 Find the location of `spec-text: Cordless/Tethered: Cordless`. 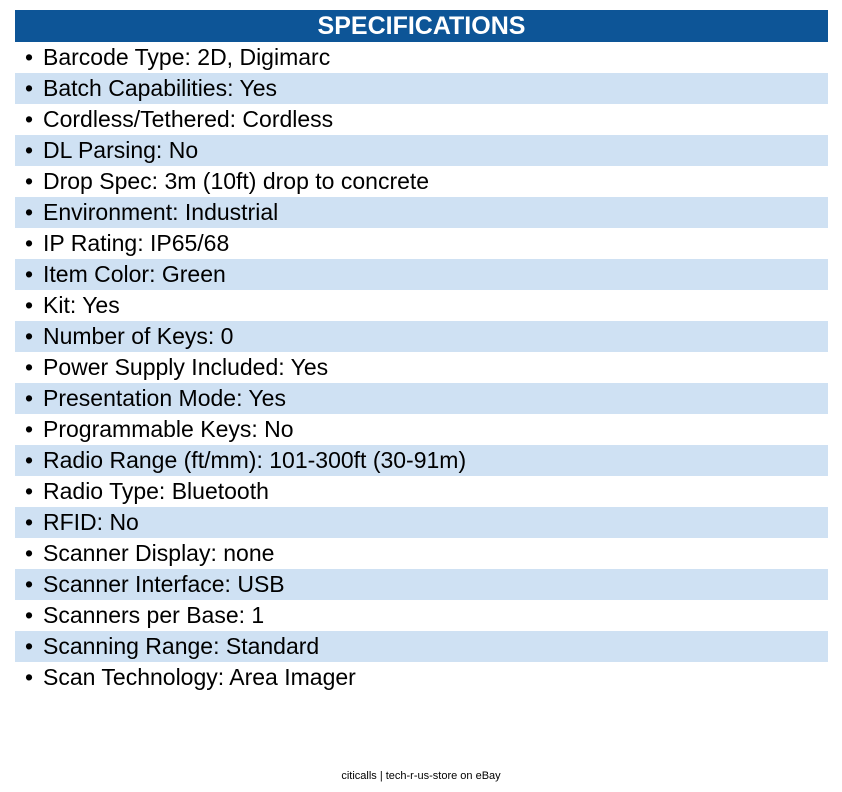

spec-text: Cordless/Tethered: Cordless is located at coordinates (188, 119).